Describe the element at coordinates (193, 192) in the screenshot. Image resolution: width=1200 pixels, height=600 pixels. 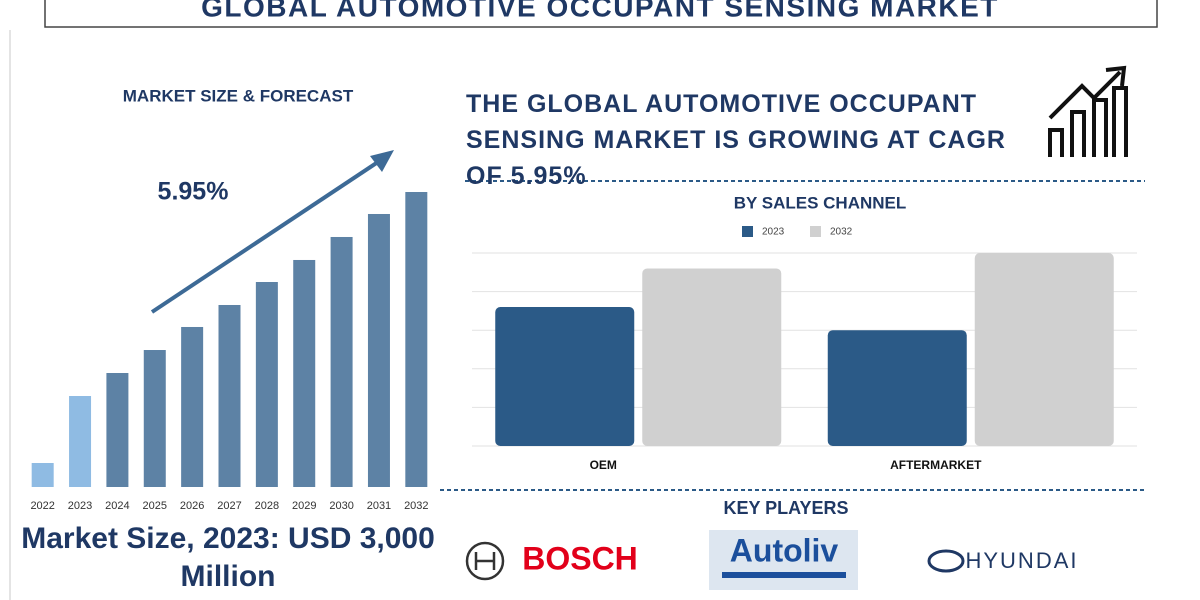
I see `annotation: 5.95%` at that location.